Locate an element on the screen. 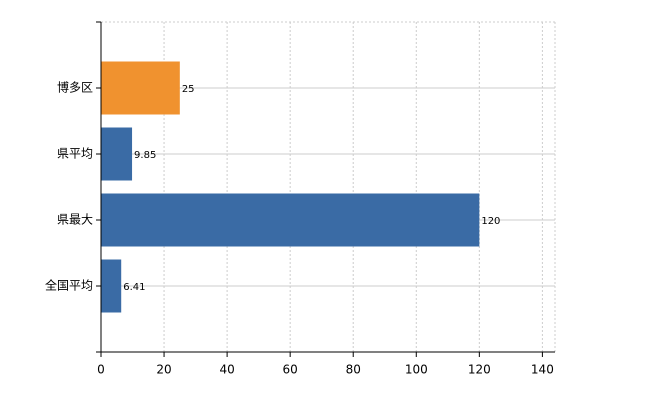 Image resolution: width=650 pixels, height=400 pixels. y-tick-label: 県平均 is located at coordinates (75, 154).